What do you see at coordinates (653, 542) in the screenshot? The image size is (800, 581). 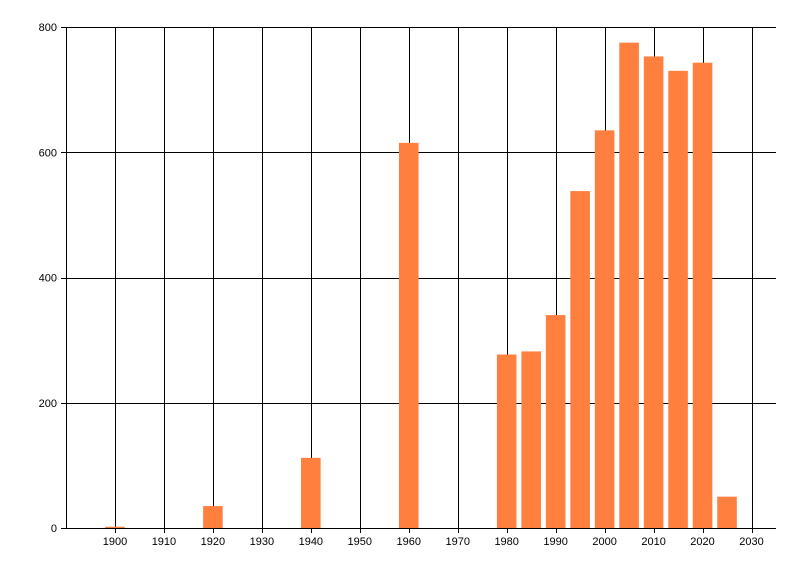 I see `x-tick-label: 2010` at bounding box center [653, 542].